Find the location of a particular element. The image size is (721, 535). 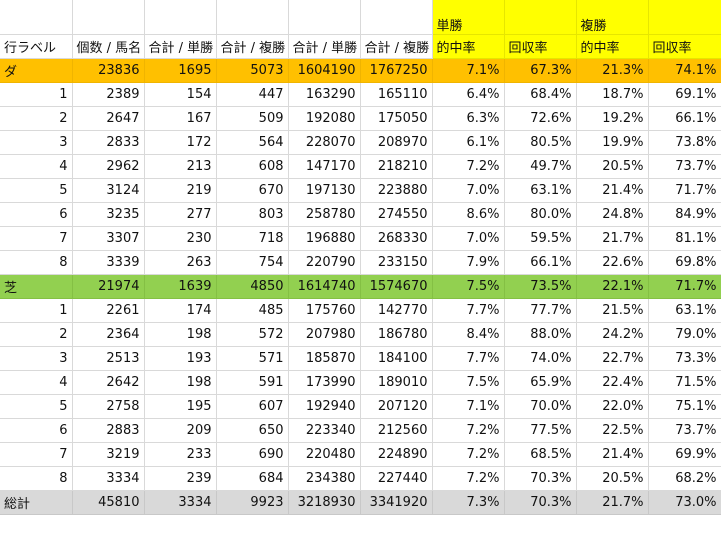

value-cell: 174 is located at coordinates (180, 310).